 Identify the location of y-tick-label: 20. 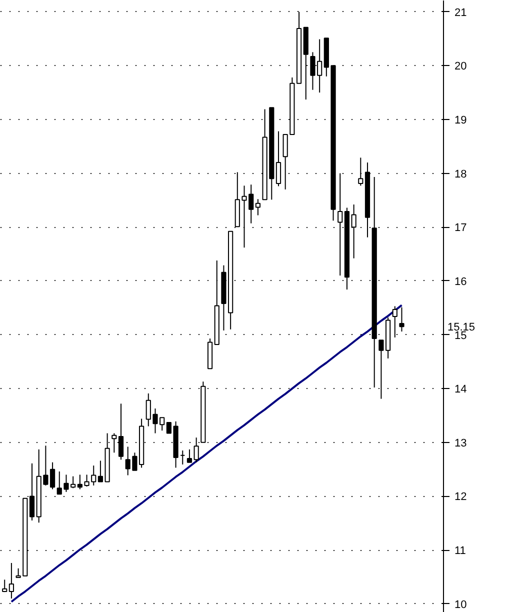
(460, 66).